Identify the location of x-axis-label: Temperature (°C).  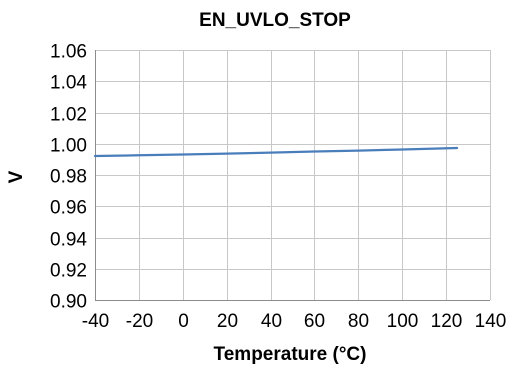
(290, 354).